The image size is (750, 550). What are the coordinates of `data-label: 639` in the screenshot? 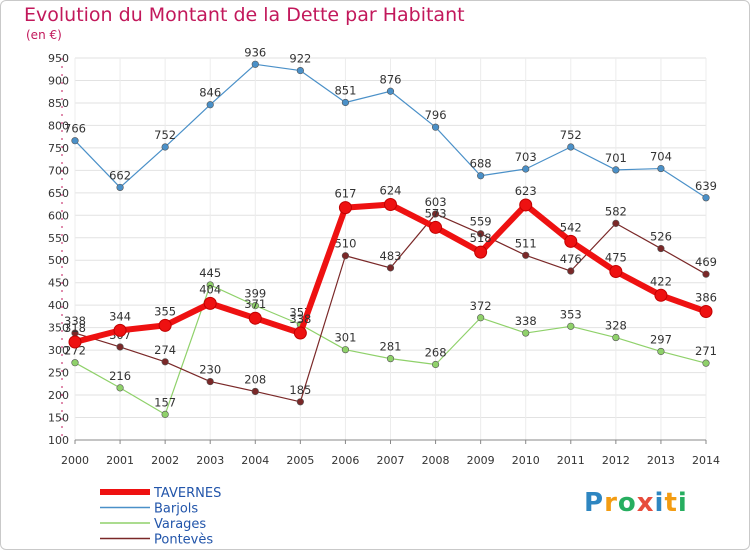 It's located at (706, 186).